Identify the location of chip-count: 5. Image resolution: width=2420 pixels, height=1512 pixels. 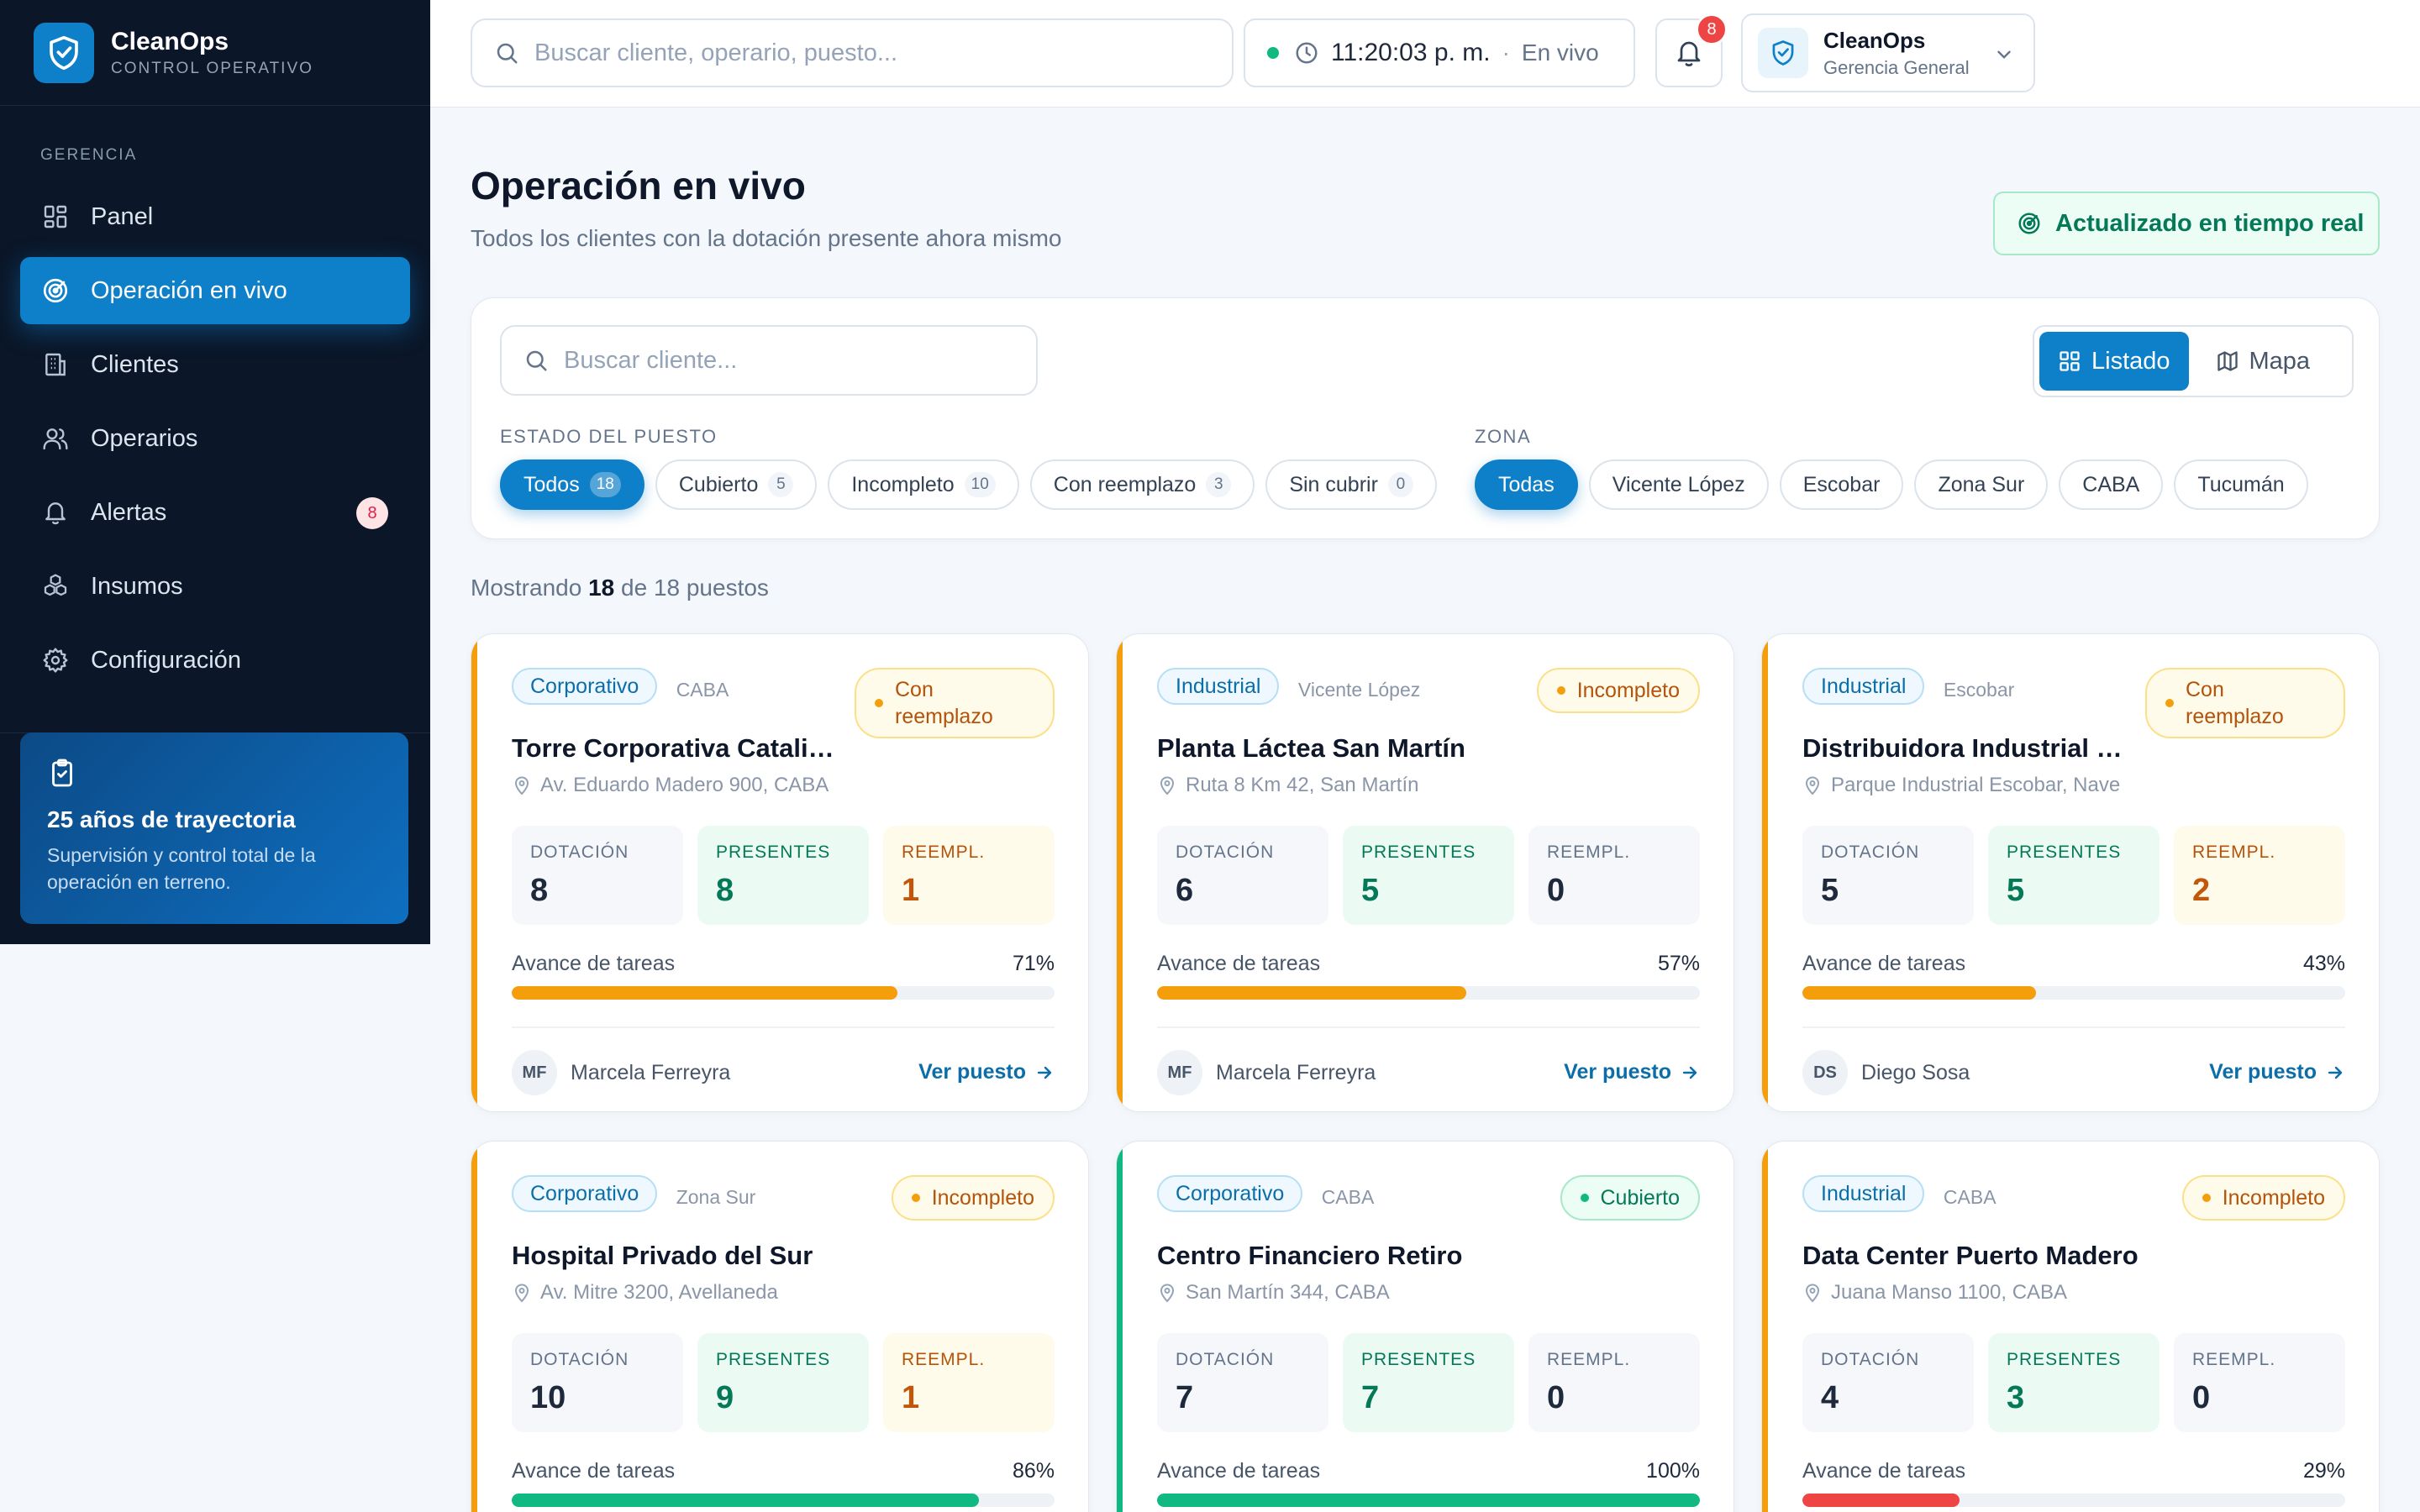
(781, 484).